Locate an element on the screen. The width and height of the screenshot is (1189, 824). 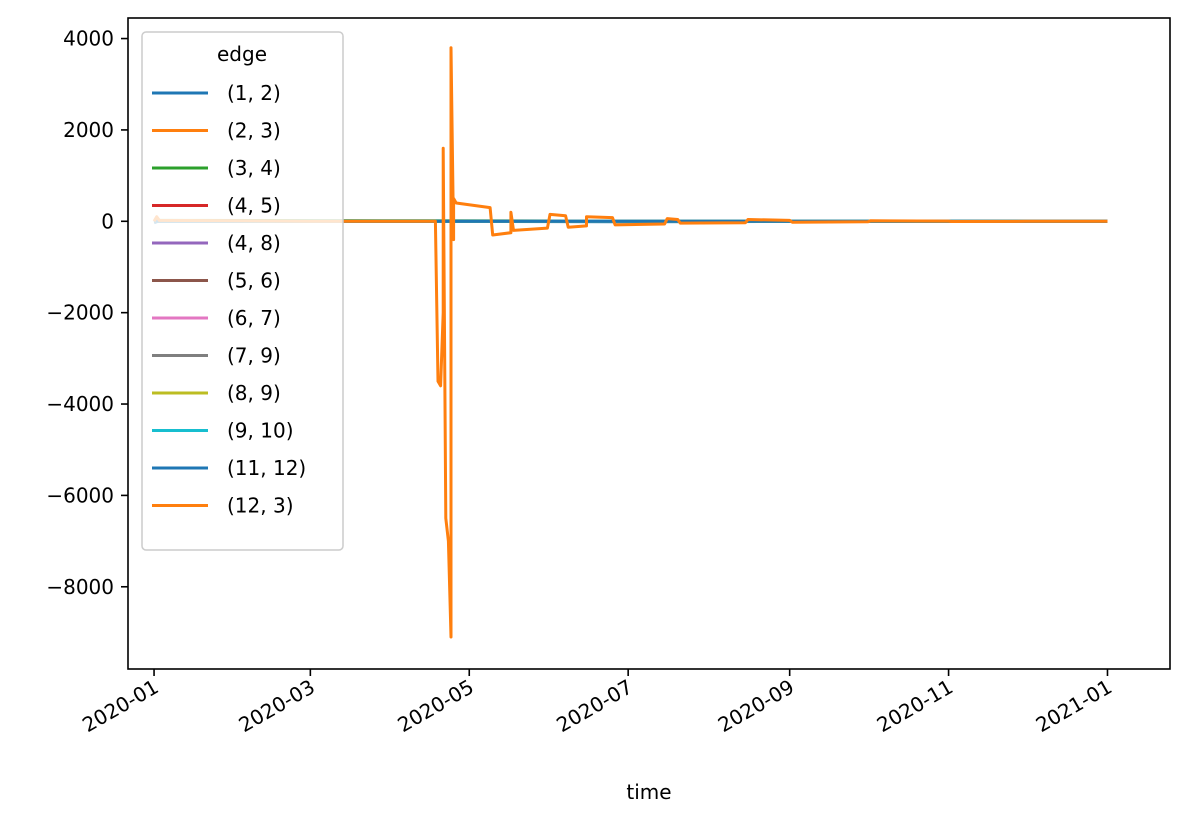
legend-title: edge is located at coordinates (242, 54).